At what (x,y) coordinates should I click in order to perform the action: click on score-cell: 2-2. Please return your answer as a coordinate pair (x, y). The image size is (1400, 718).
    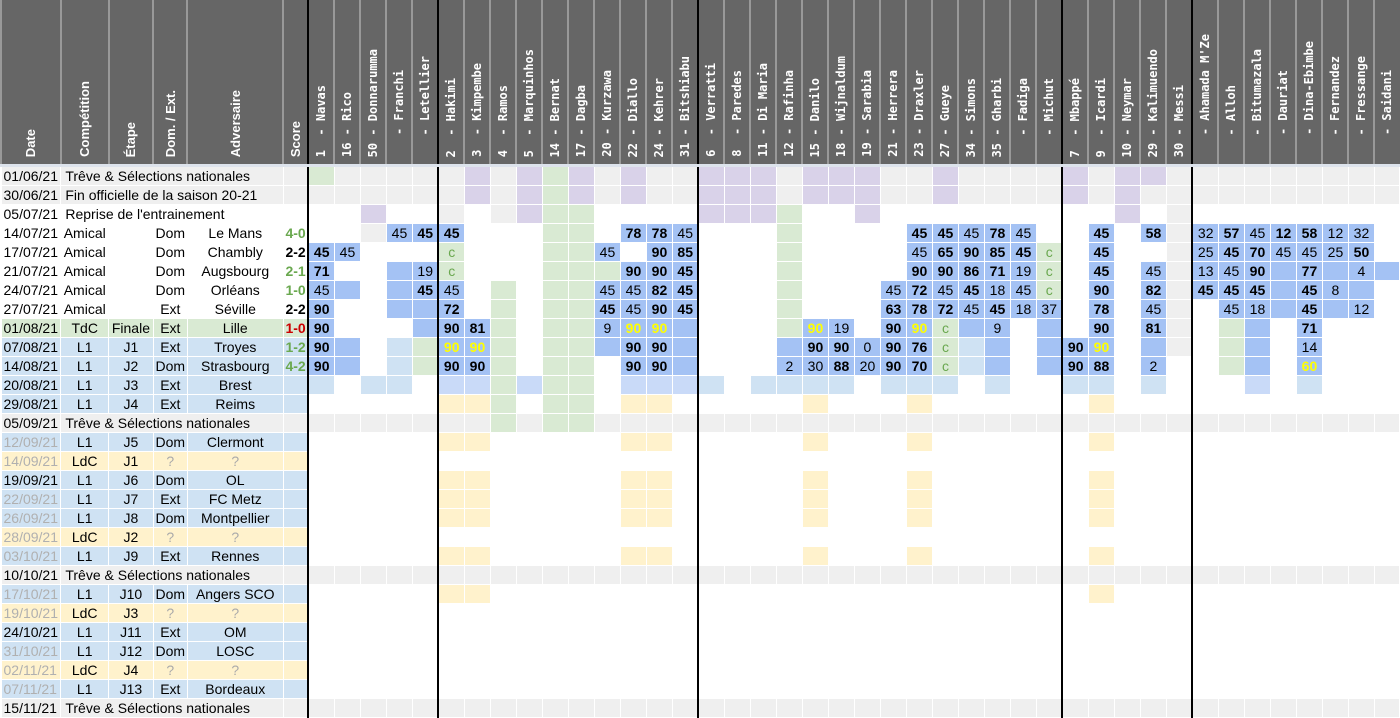
    Looking at the image, I should click on (295, 309).